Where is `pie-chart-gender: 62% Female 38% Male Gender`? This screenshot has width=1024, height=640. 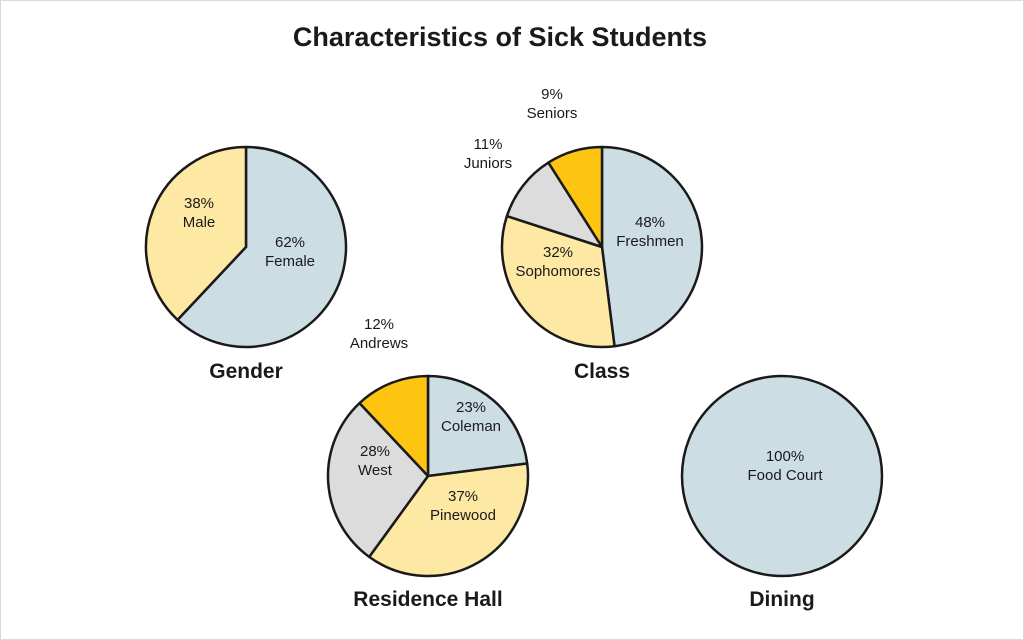
pie-chart-gender: 62% Female 38% Male Gender is located at coordinates (246, 264).